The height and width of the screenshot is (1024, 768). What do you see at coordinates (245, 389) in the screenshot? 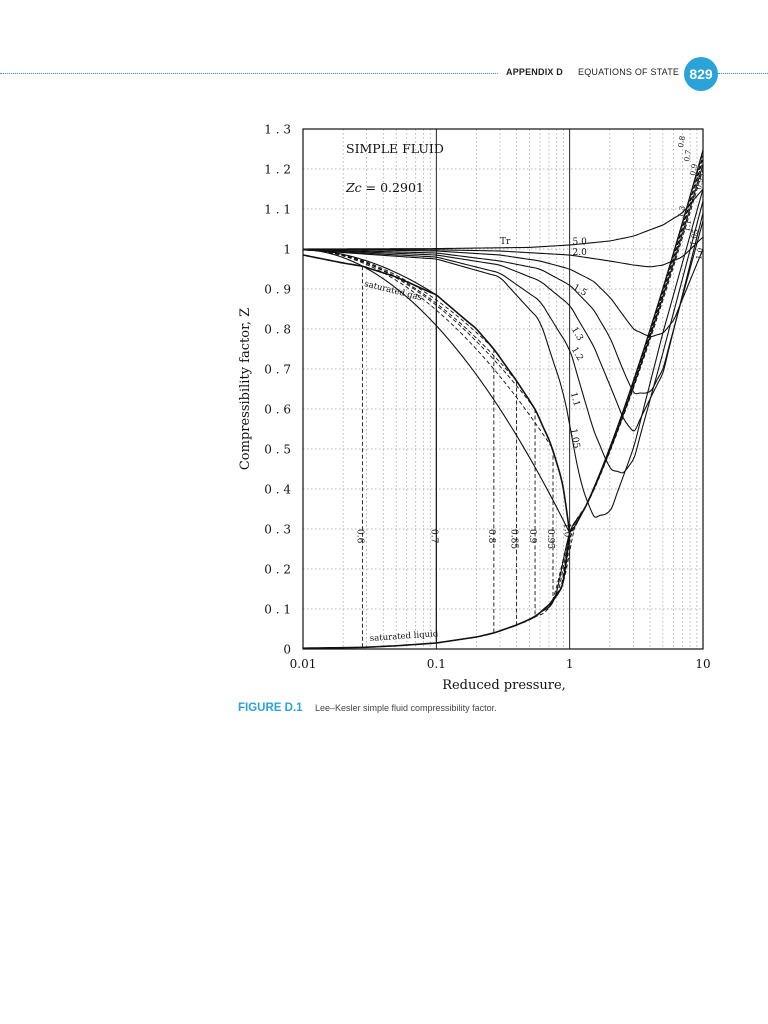
I see `y-axis-label: Compressibility factor, Z` at bounding box center [245, 389].